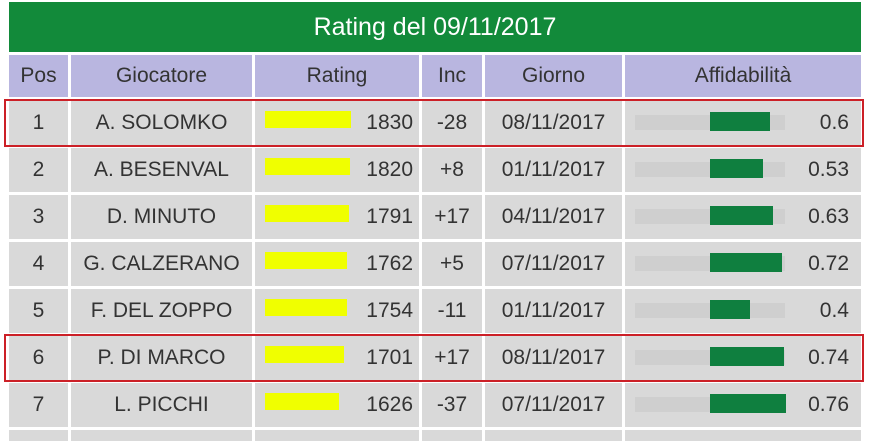  Describe the element at coordinates (828, 357) in the screenshot. I see `reliability-value: 0.74` at that location.